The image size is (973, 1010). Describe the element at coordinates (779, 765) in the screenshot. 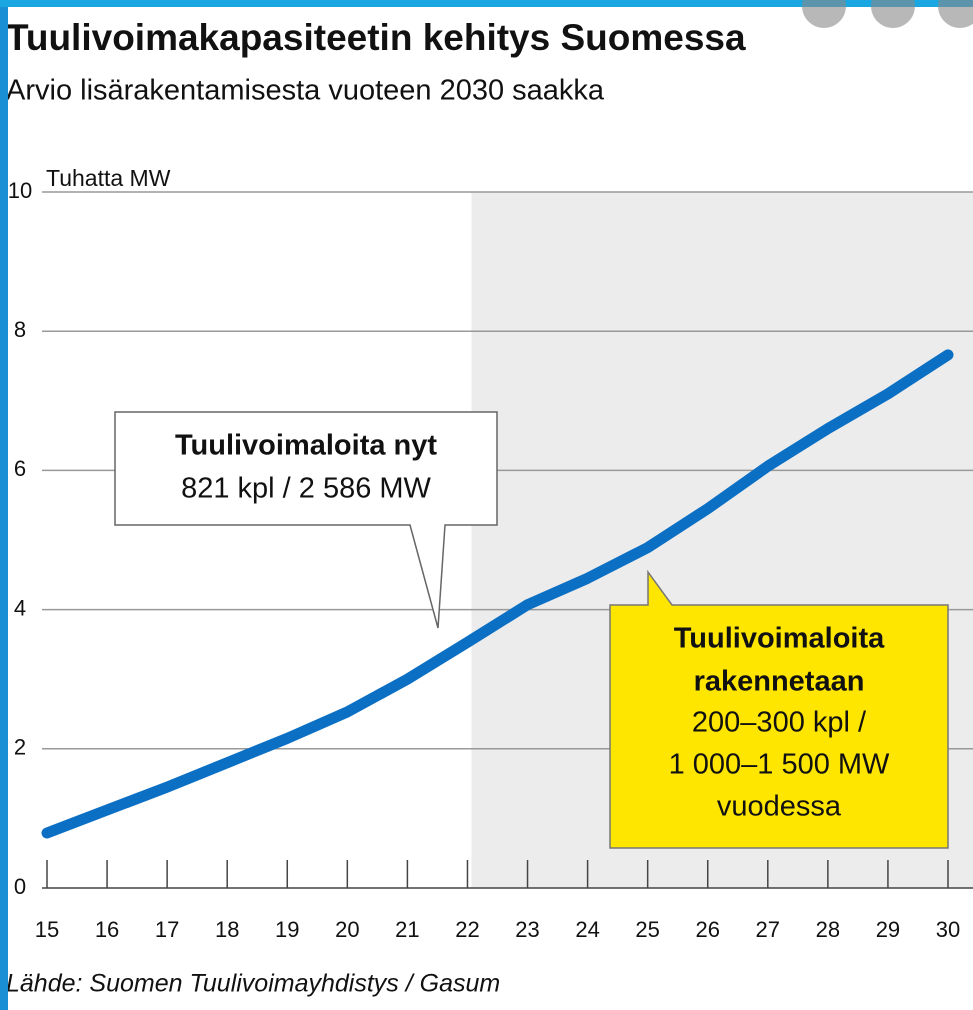

I see `callout-text: 1 000–1 500 MW` at that location.